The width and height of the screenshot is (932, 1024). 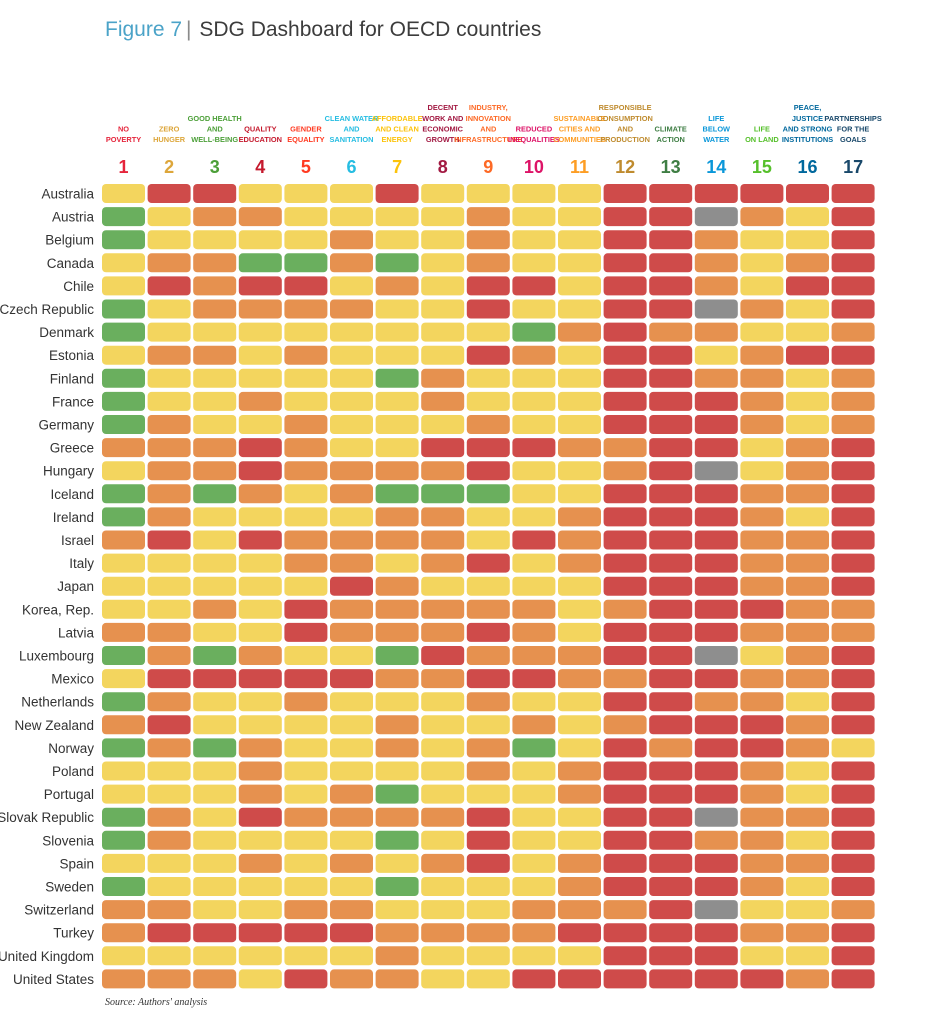 What do you see at coordinates (807, 167) in the screenshot?
I see `goal-number: 16` at bounding box center [807, 167].